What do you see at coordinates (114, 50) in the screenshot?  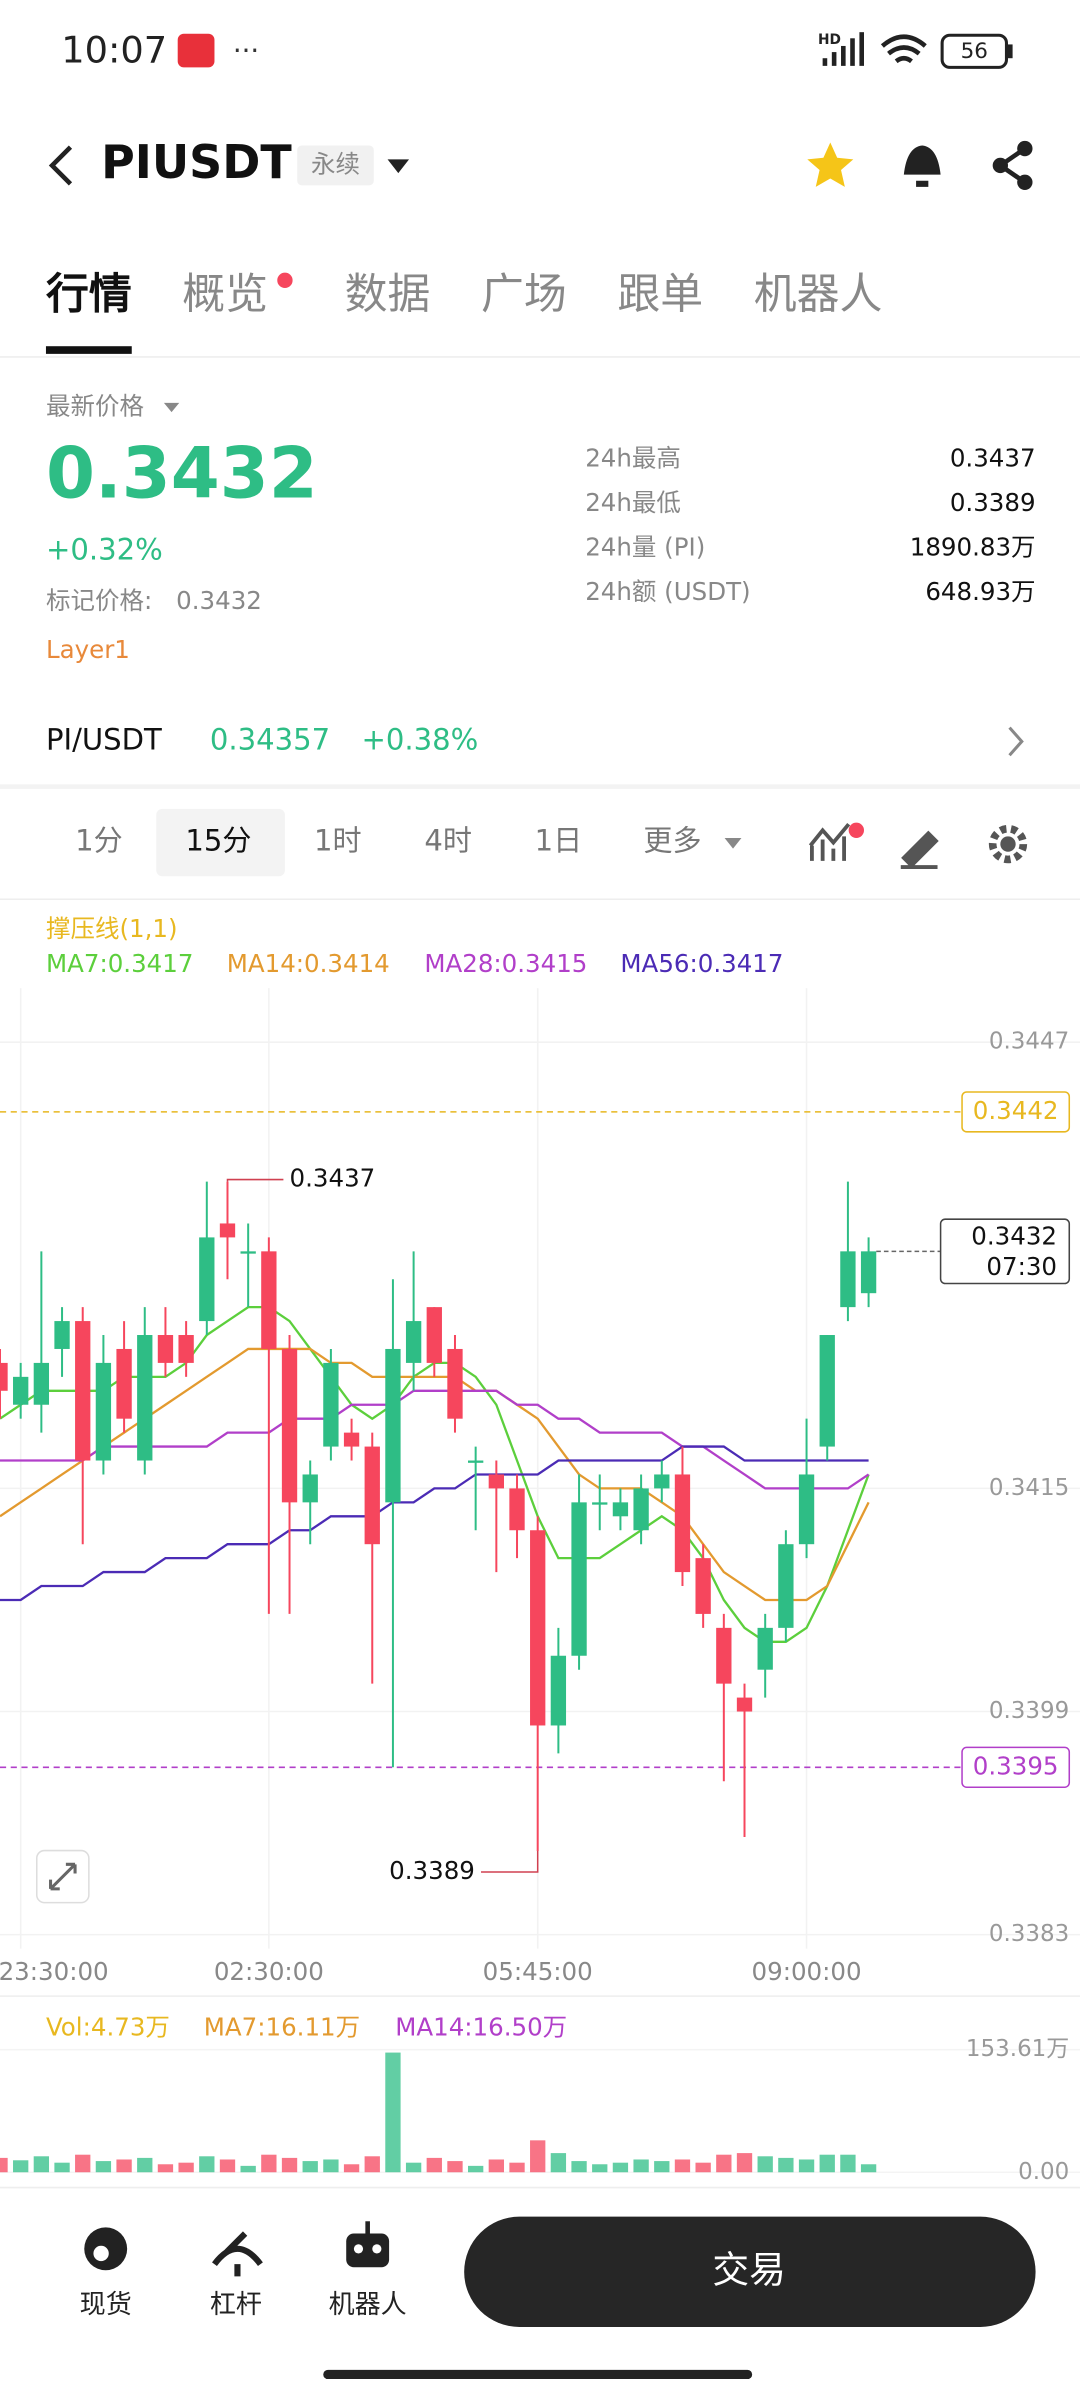 I see `clock: 10:07` at bounding box center [114, 50].